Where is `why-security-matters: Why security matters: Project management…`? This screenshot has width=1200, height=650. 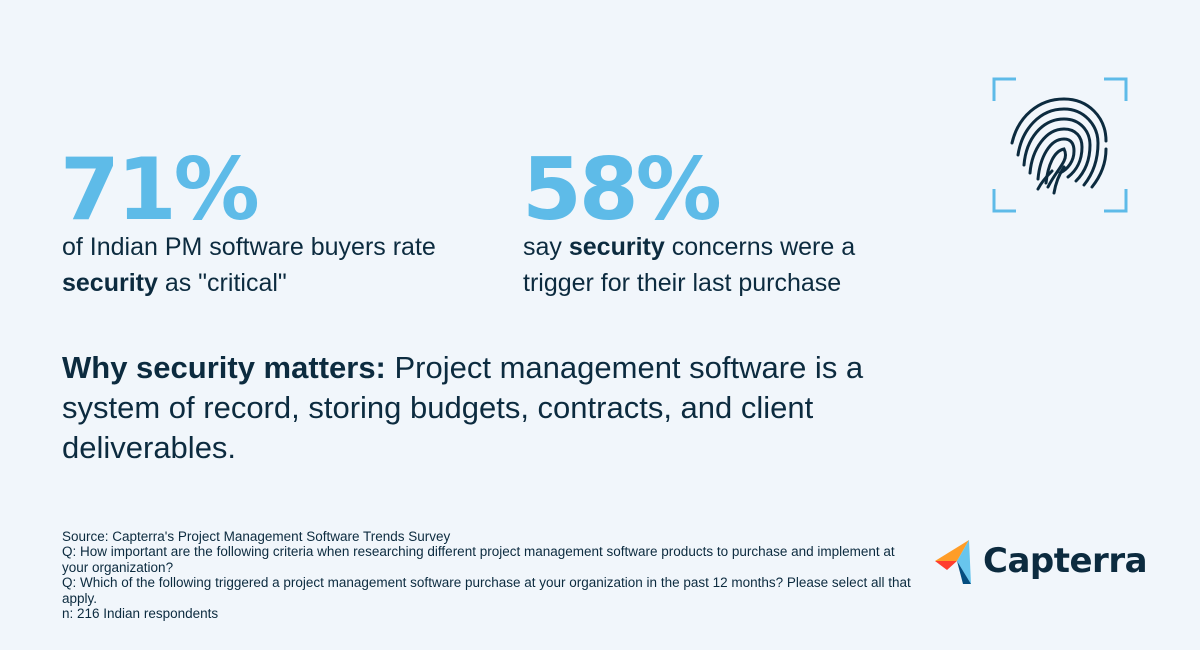
why-security-matters: Why security matters: Project management… is located at coordinates (487, 408).